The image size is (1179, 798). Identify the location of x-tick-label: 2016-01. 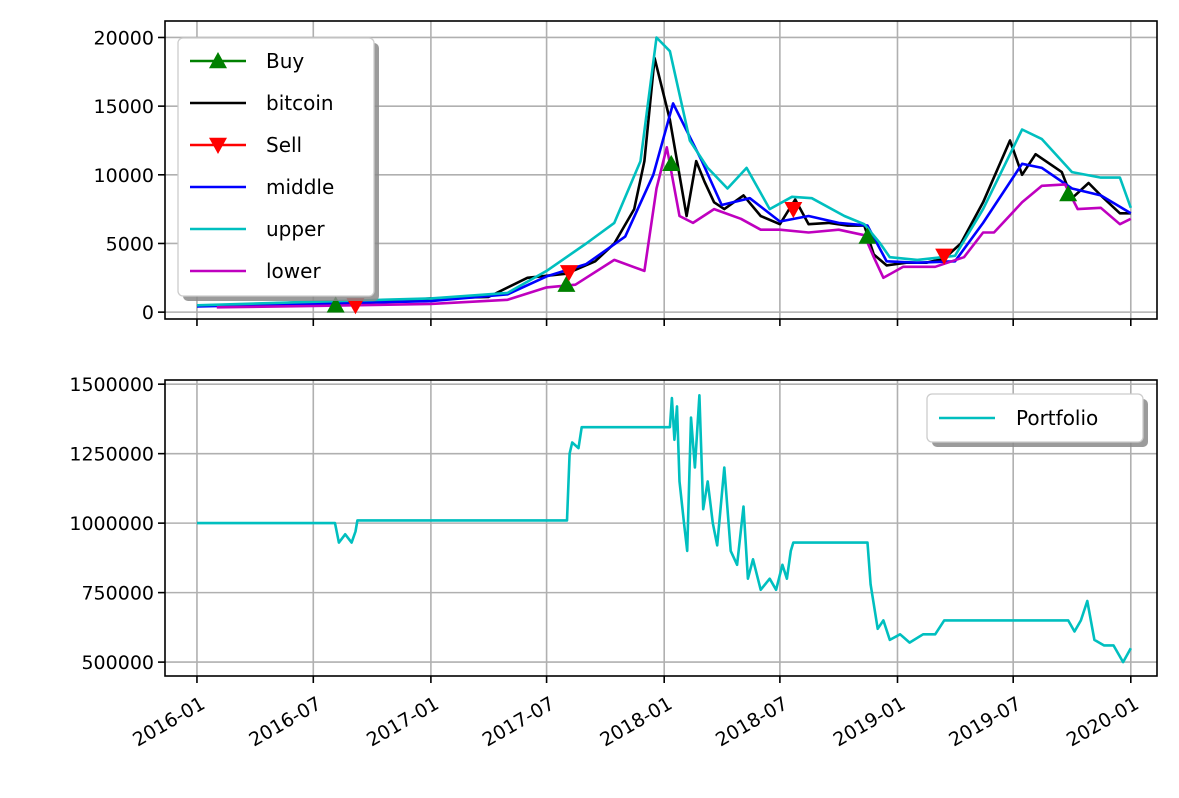
(169, 722).